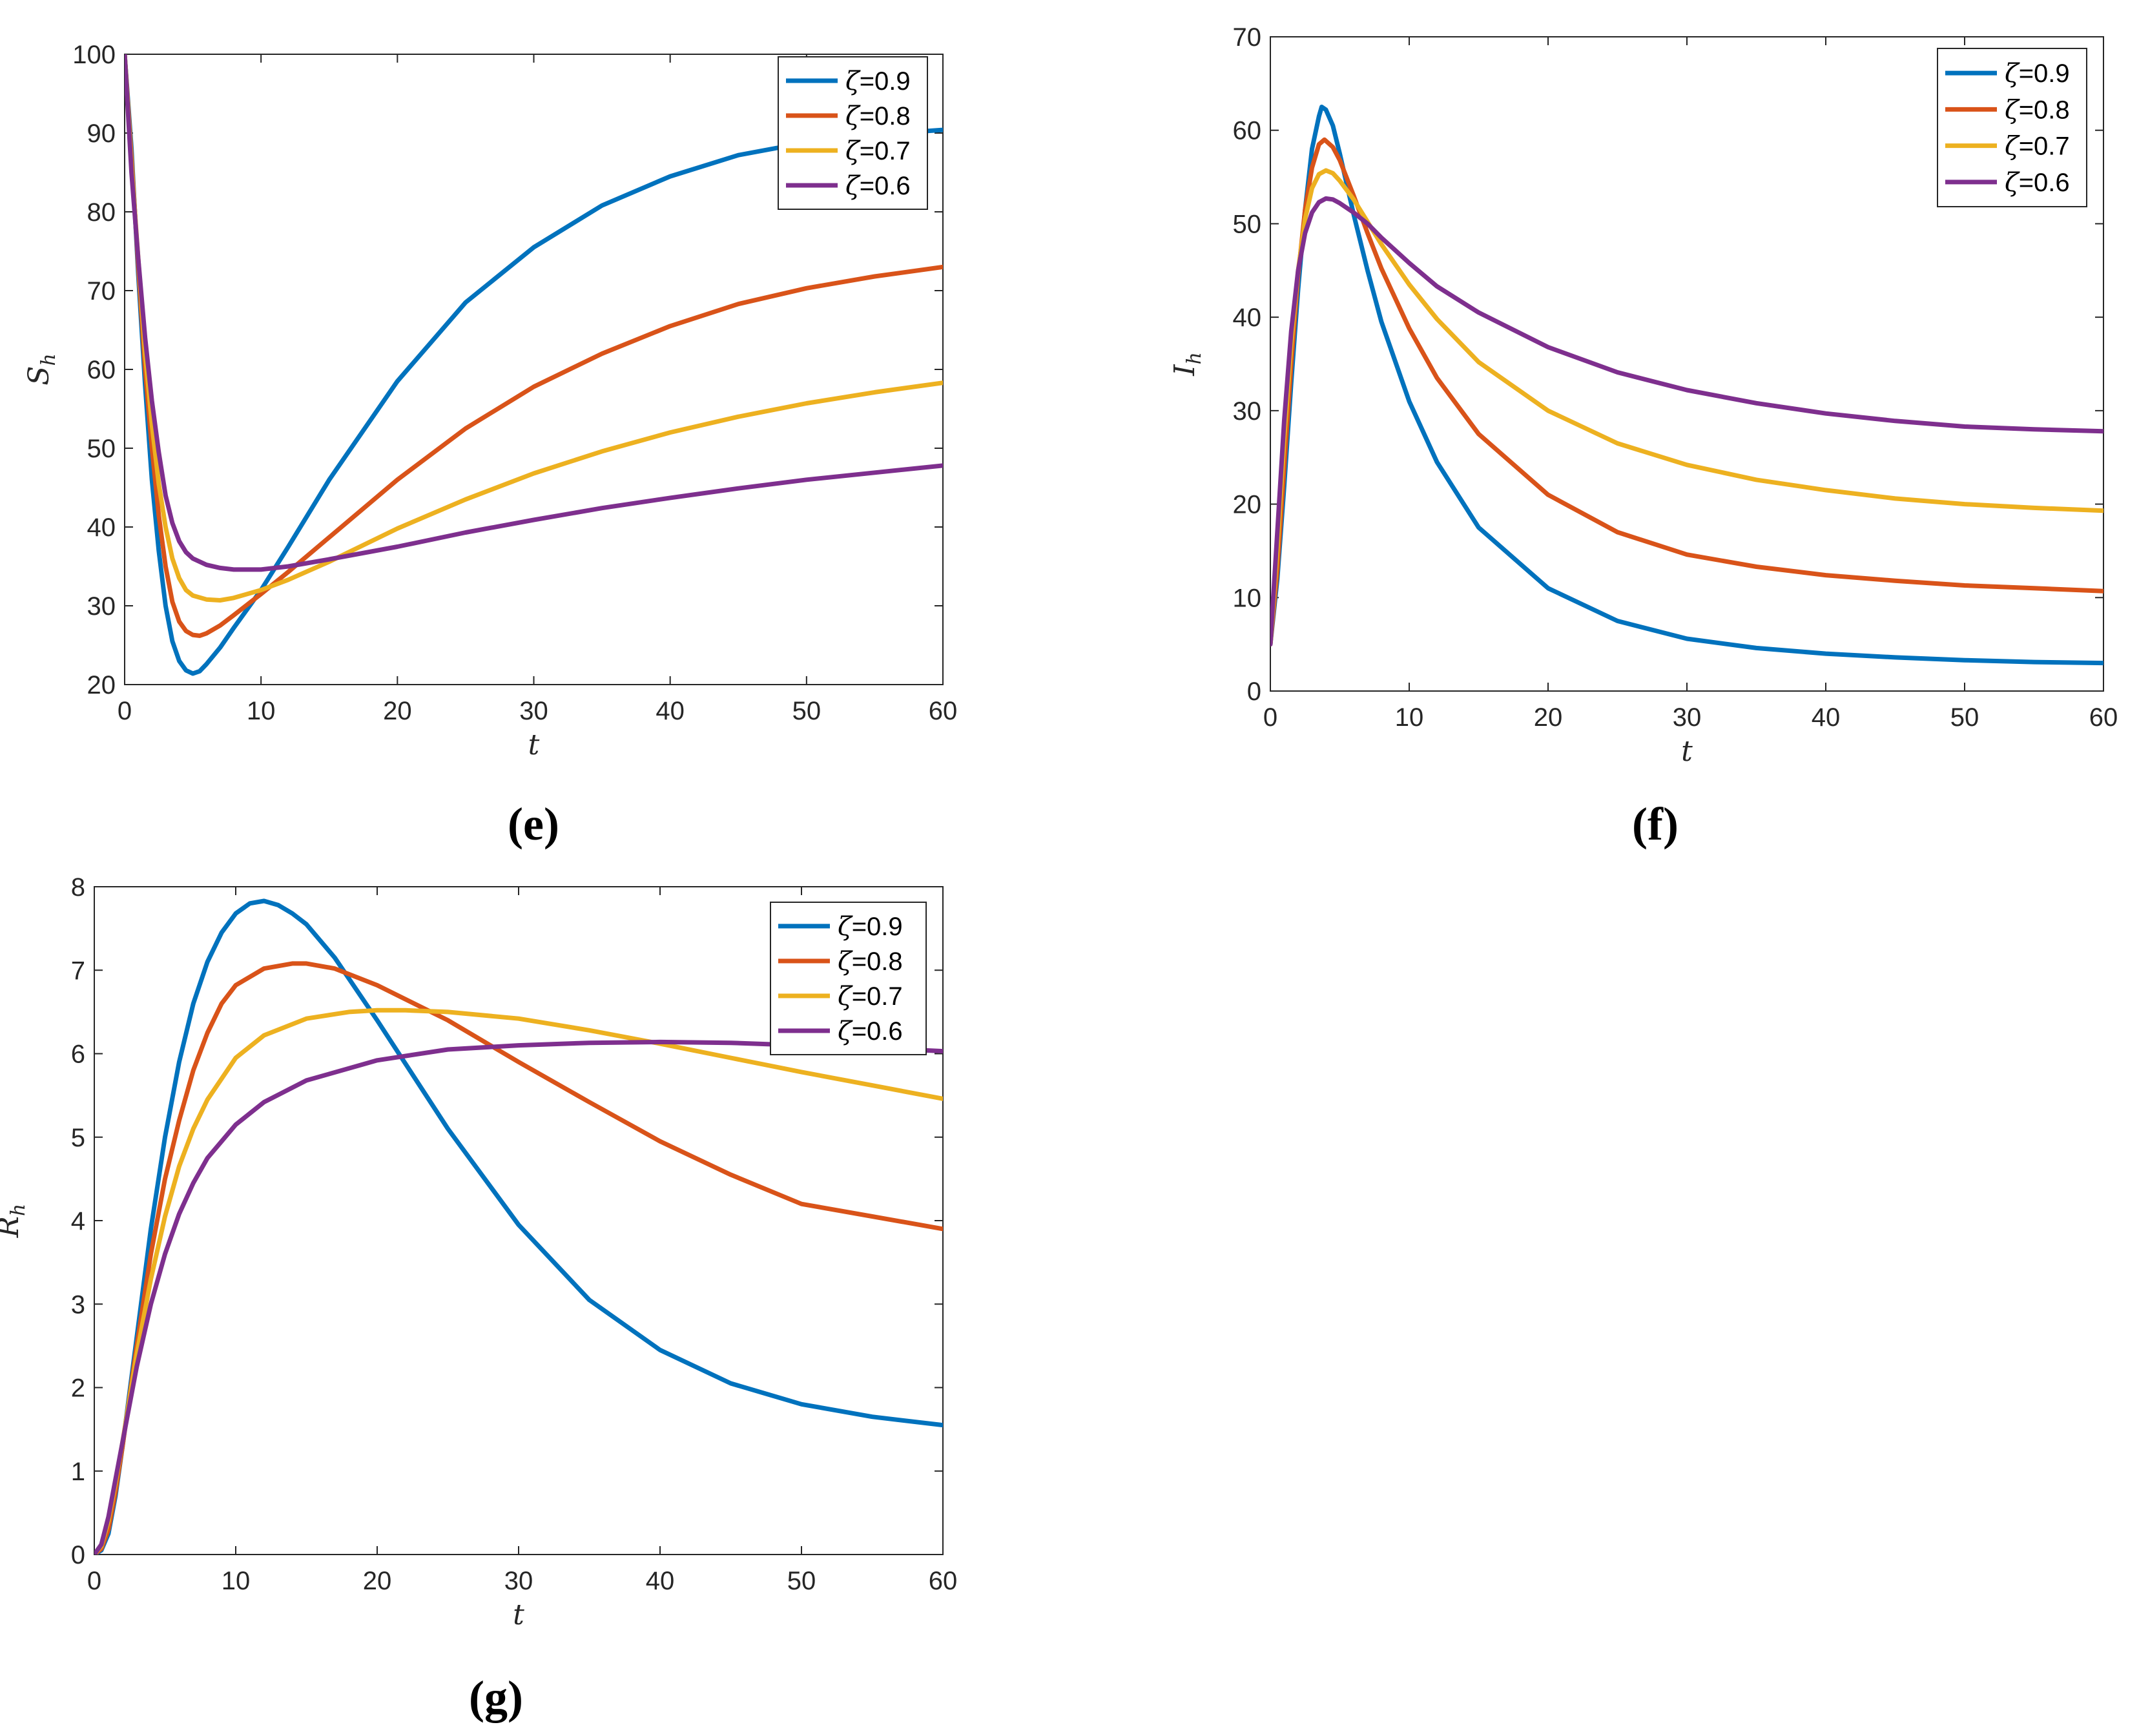 The width and height of the screenshot is (2139, 1736). What do you see at coordinates (101, 606) in the screenshot?
I see `chart-e-y-tick-label: 30` at bounding box center [101, 606].